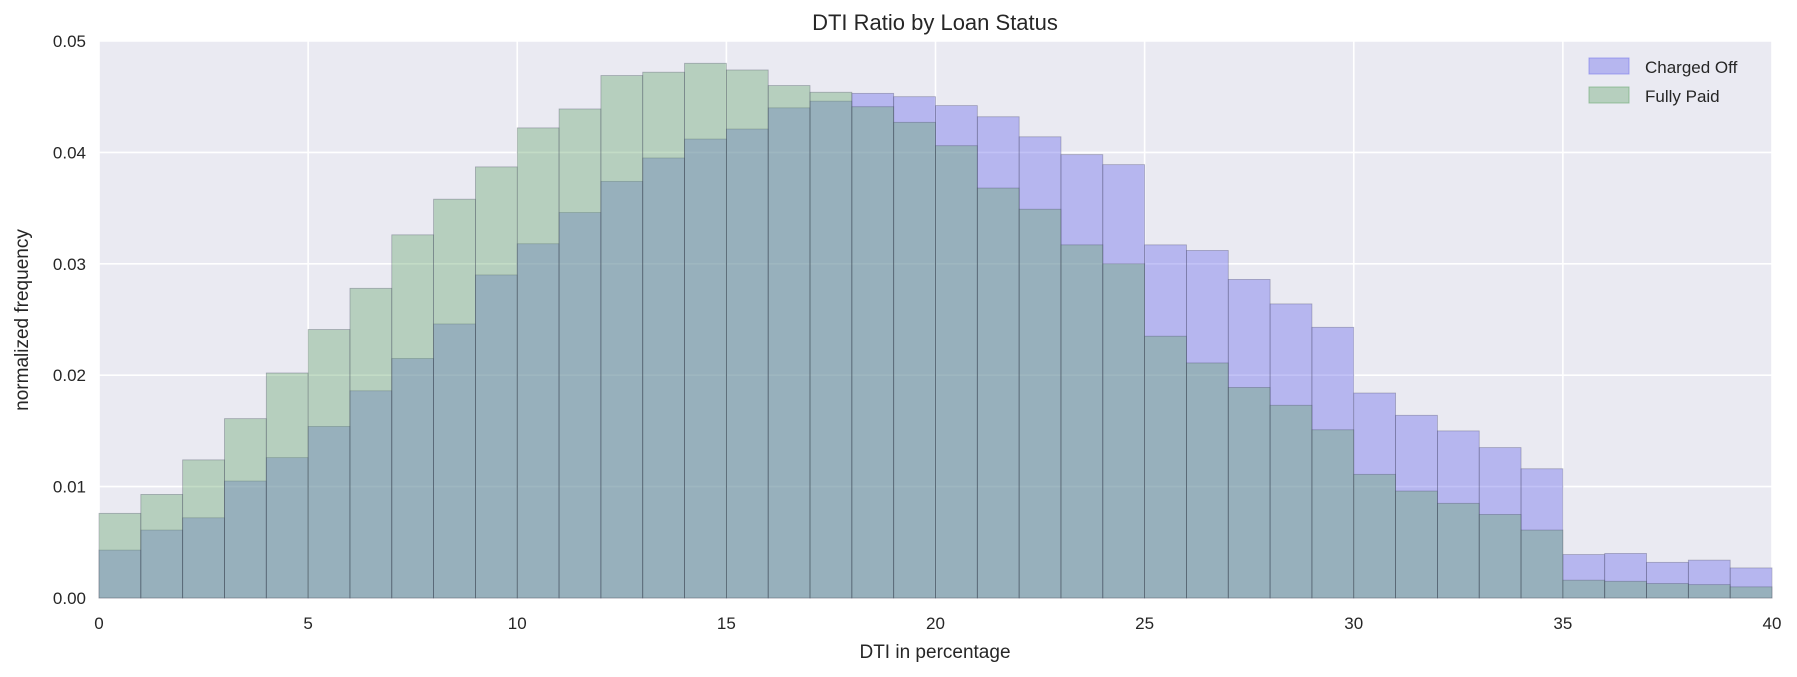 The height and width of the screenshot is (677, 1797). I want to click on x-tick-label: 35, so click(1562, 623).